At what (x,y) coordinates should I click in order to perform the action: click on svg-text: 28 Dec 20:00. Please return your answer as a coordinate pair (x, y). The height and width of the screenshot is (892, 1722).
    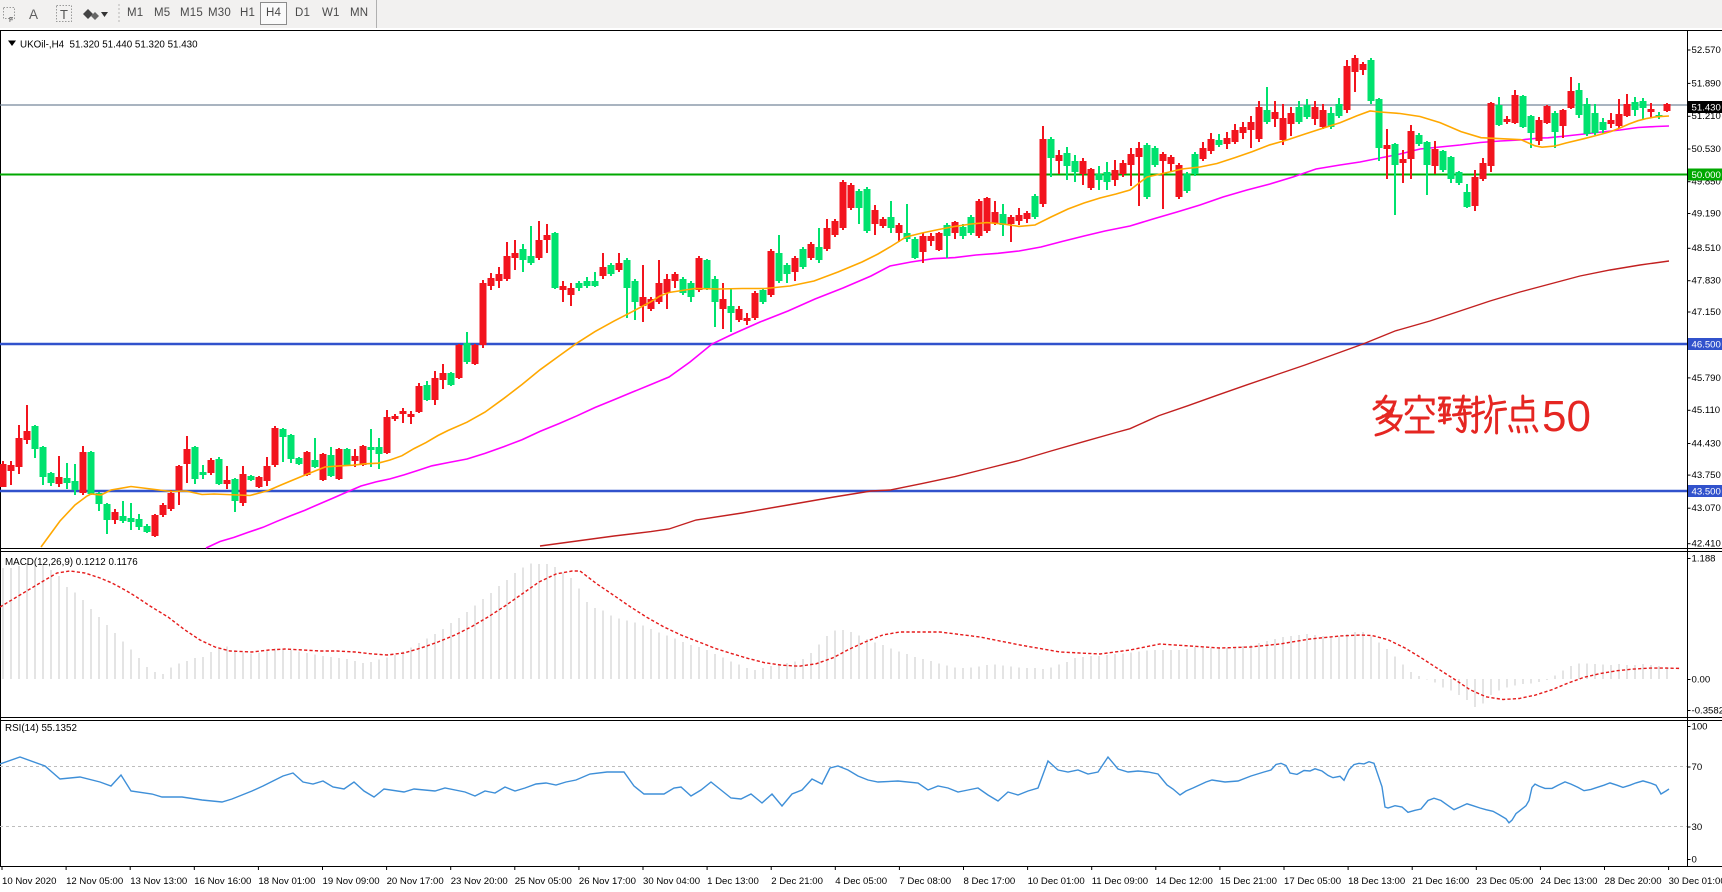
    Looking at the image, I should click on (1633, 881).